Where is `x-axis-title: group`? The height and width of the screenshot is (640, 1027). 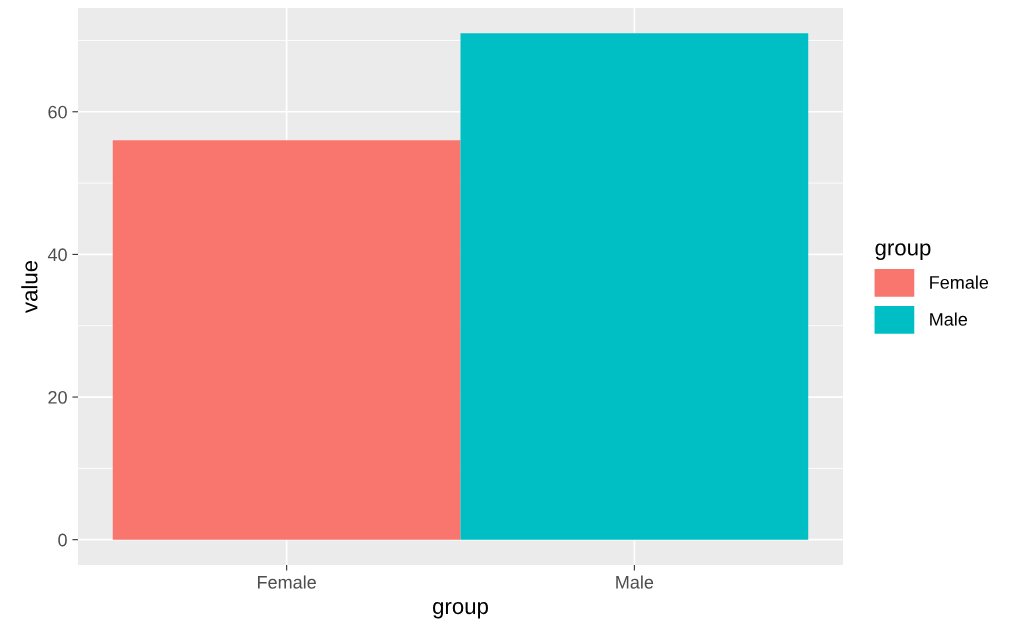 x-axis-title: group is located at coordinates (460, 610).